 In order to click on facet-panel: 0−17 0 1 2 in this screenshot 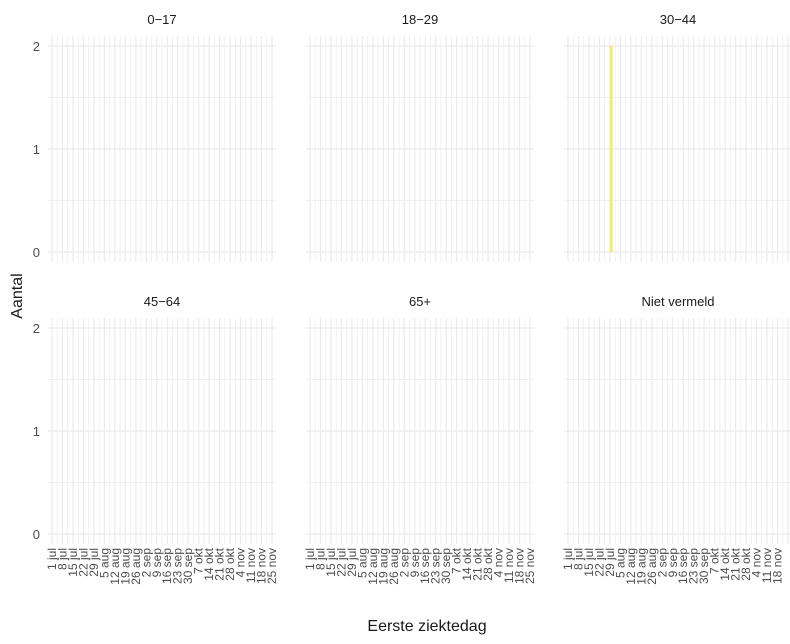, I will do `click(154, 137)`.